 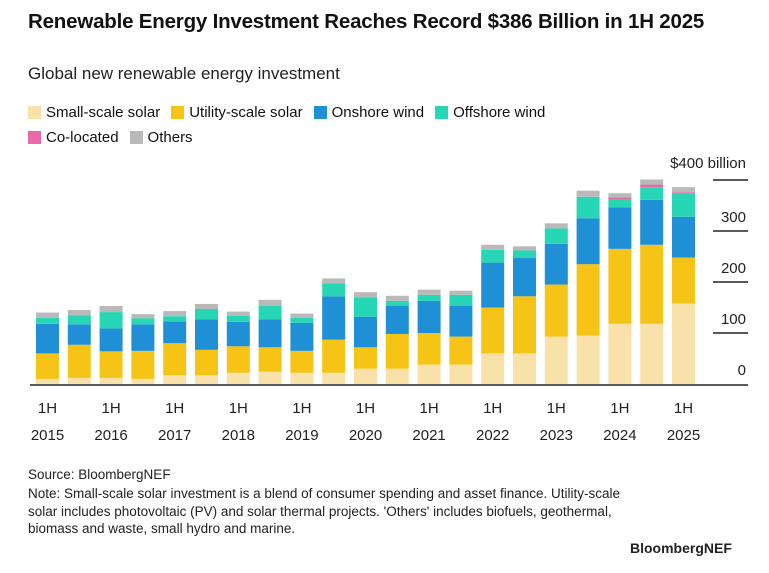 I want to click on y-tick-label: 300, so click(x=733, y=217).